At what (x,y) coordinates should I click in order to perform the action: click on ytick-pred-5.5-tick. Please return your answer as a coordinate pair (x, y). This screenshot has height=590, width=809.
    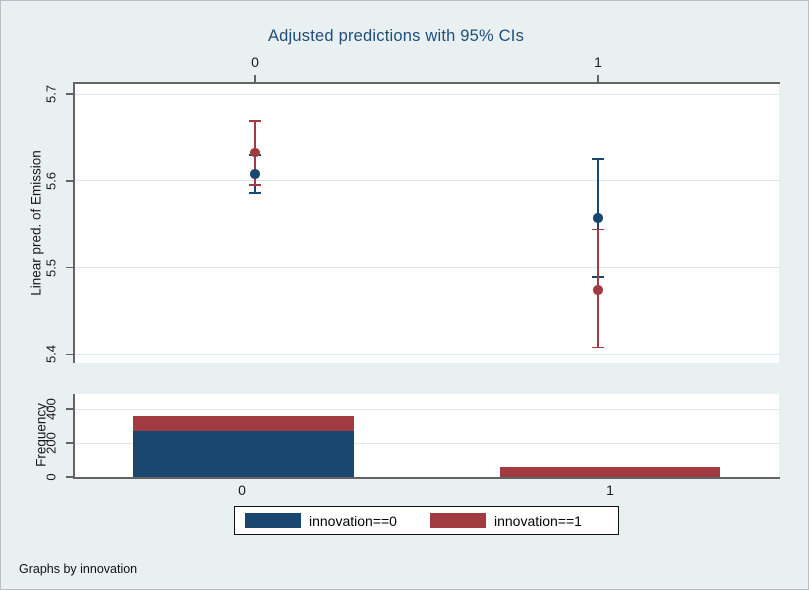
    Looking at the image, I should click on (69, 267).